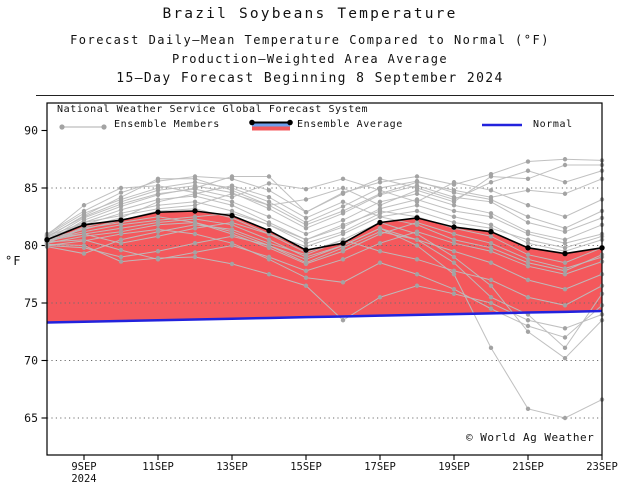  Describe the element at coordinates (454, 227) in the screenshot. I see `ensemble-average-dot-19SEP` at that location.